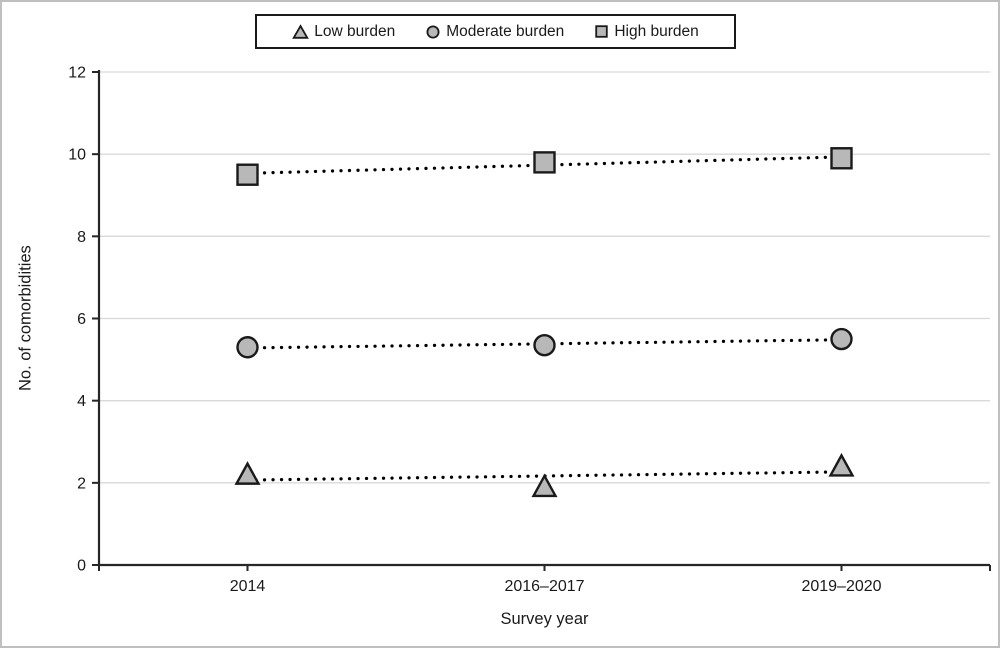 The height and width of the screenshot is (648, 1000). I want to click on x-tick-label: 2016–2017, so click(544, 586).